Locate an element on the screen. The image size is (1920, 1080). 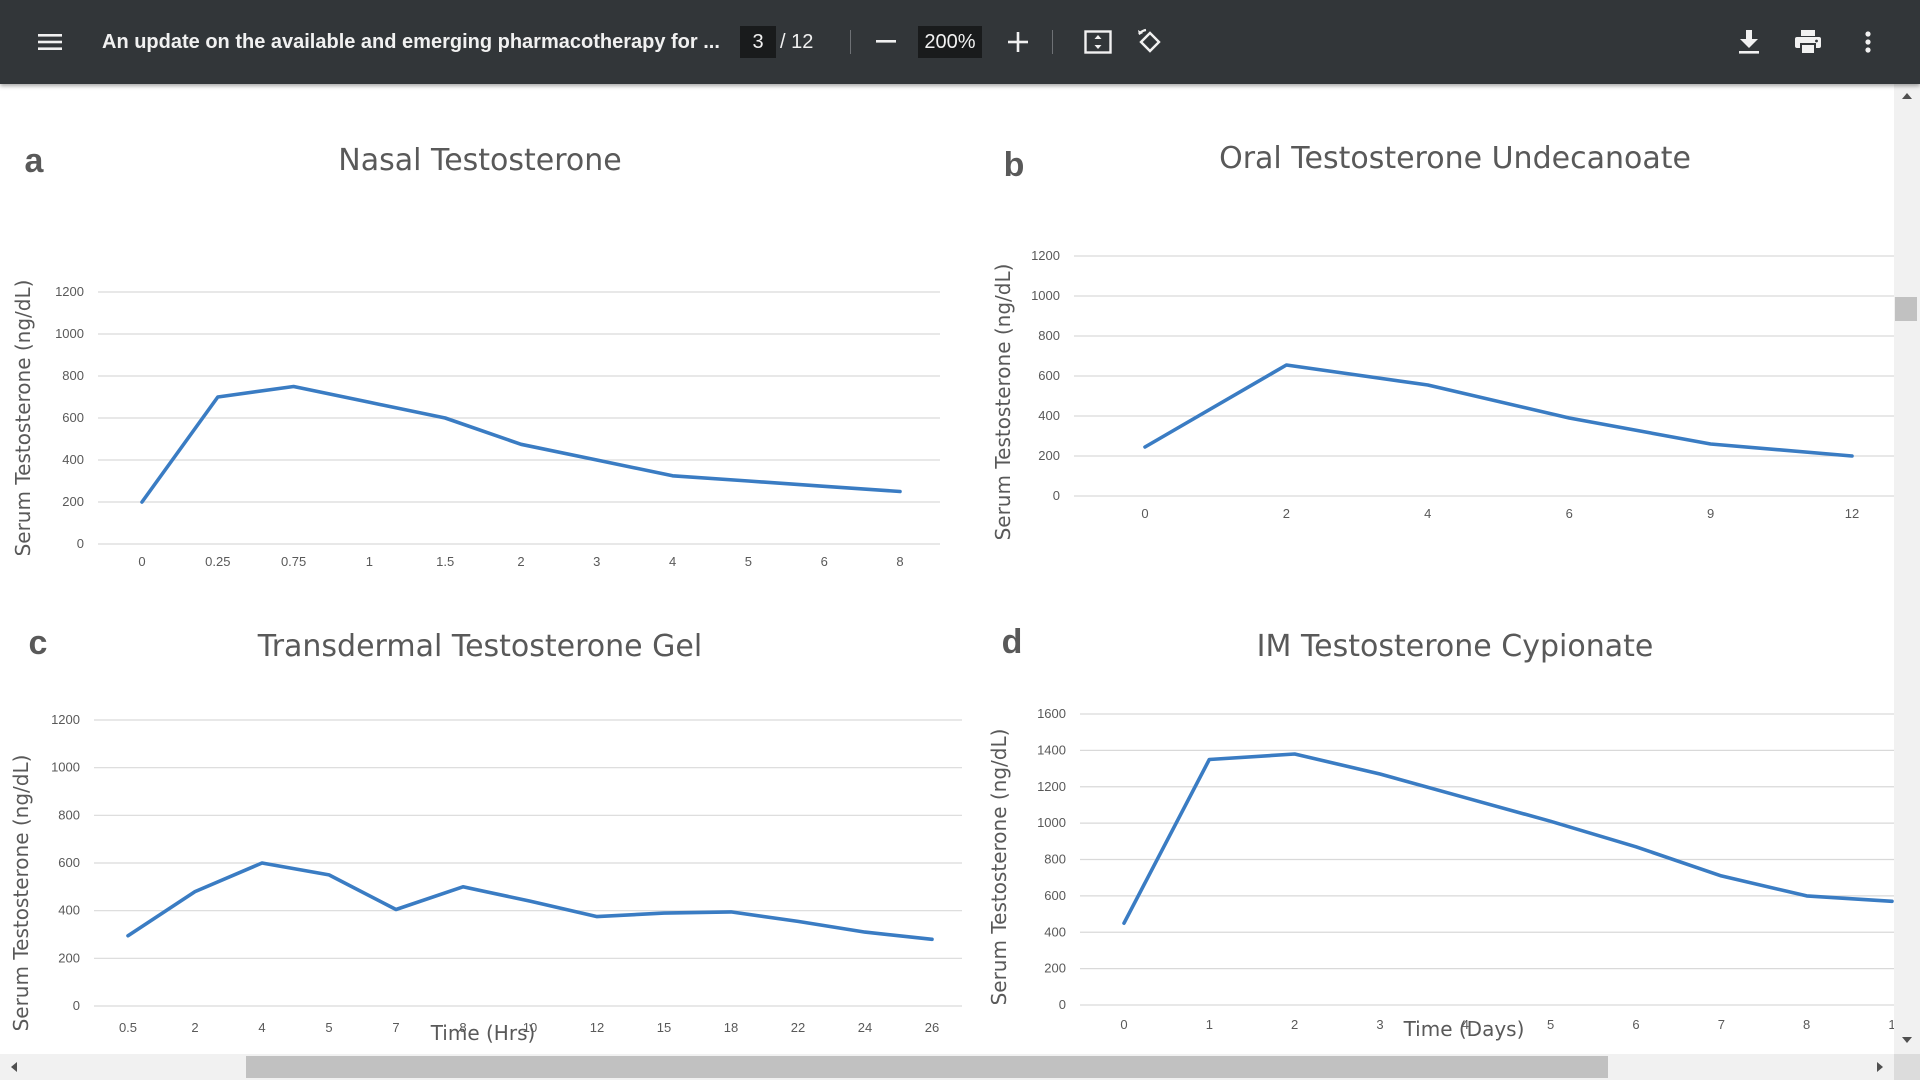
vertical-scroll-thumb is located at coordinates (1906, 309).